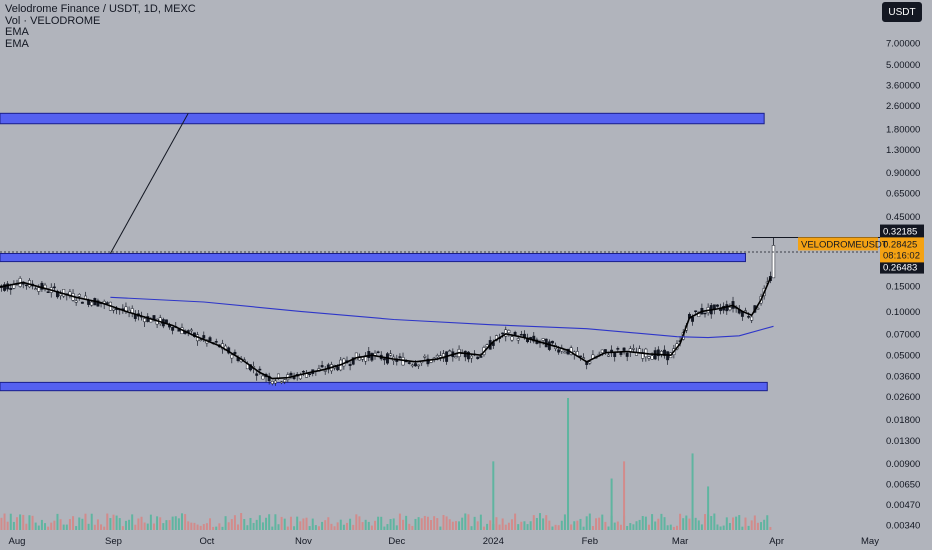 The height and width of the screenshot is (550, 932). I want to click on x-tick-label: 2024, so click(493, 541).